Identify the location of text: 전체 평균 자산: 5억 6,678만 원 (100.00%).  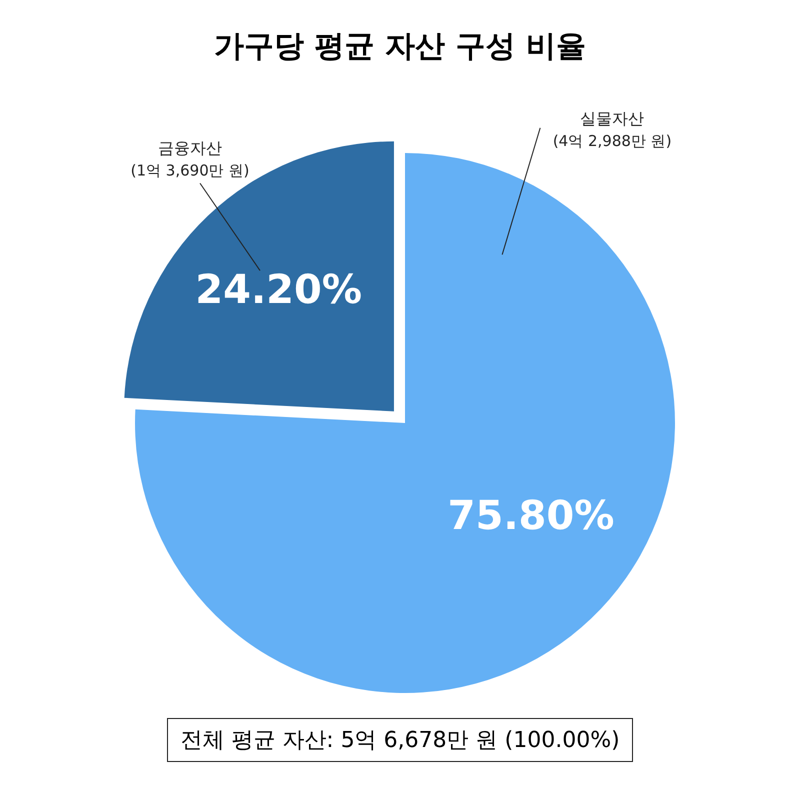
(400, 740).